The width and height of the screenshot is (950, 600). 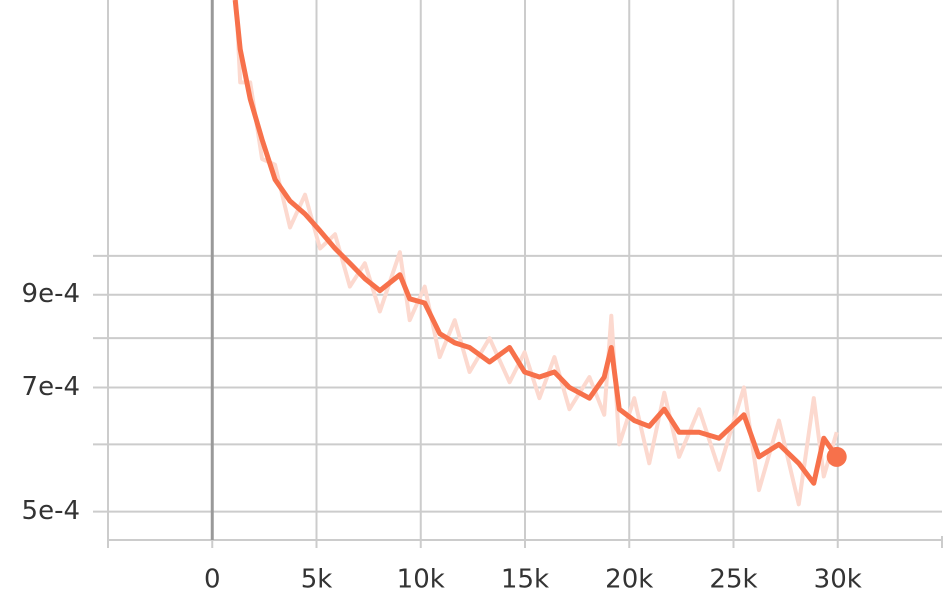 What do you see at coordinates (51, 294) in the screenshot?
I see `y-tick-label: 9e-4` at bounding box center [51, 294].